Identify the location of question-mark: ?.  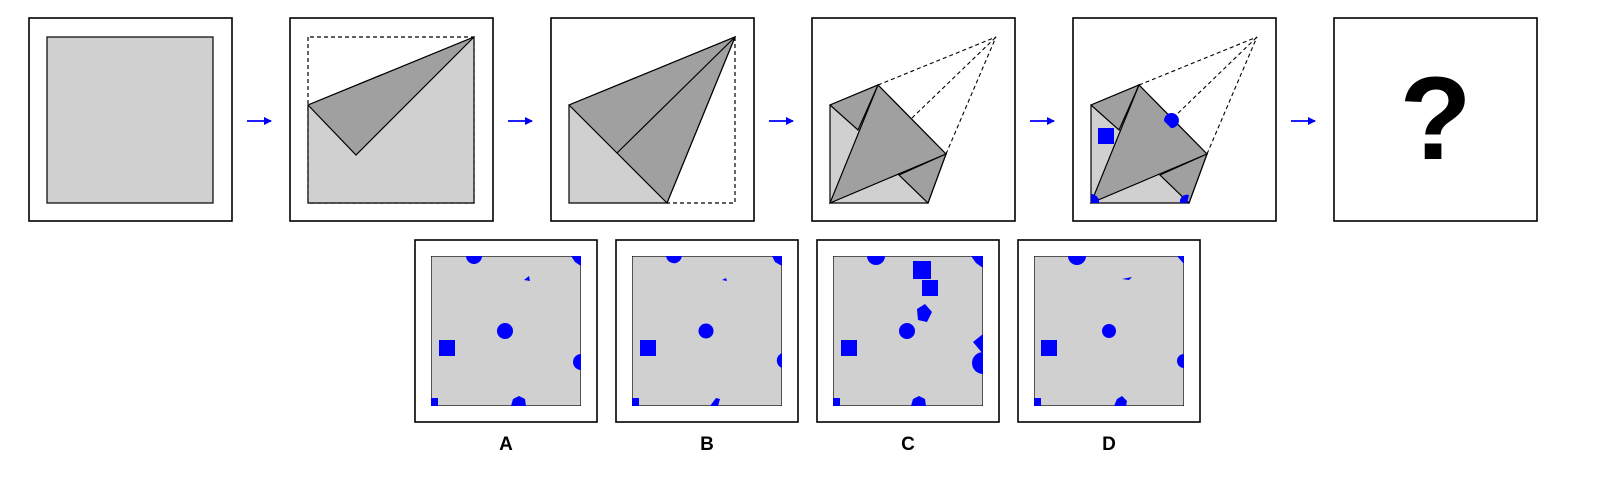
(1435, 119).